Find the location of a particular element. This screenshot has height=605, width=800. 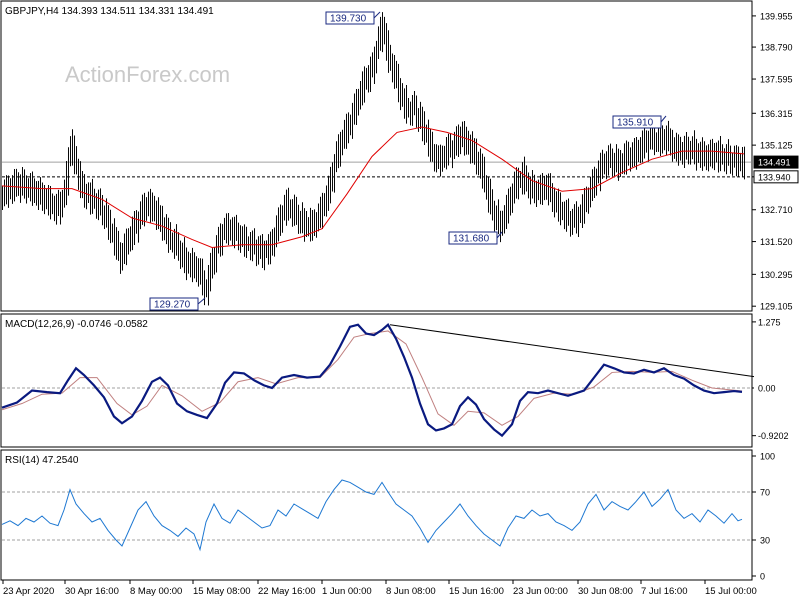

rsi-tick-label: 70 is located at coordinates (765, 493).